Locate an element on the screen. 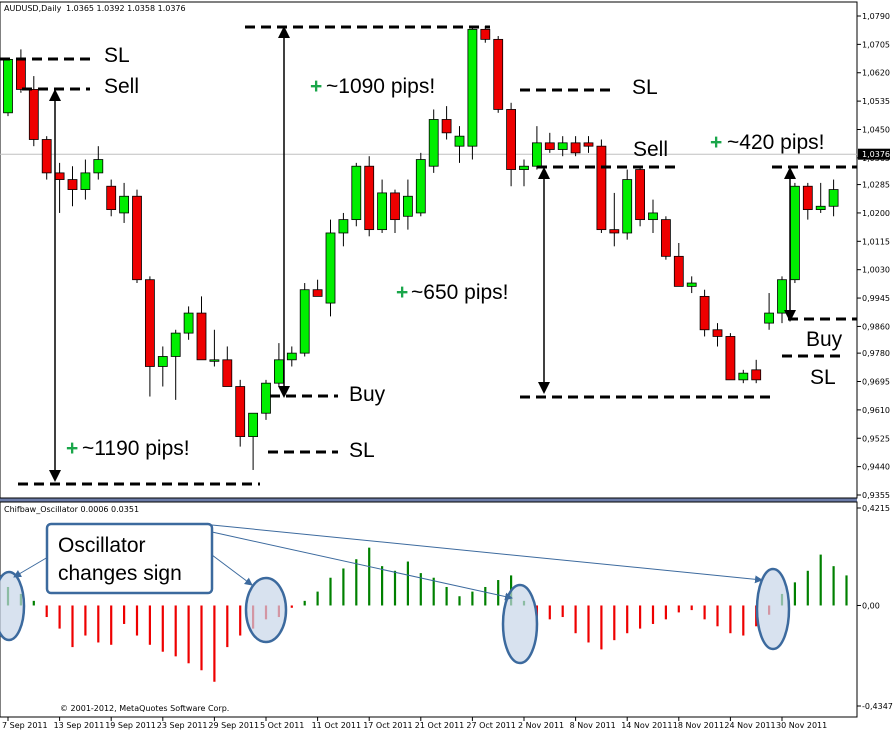 The image size is (894, 731). price-tick-label: 0,9610 is located at coordinates (876, 410).